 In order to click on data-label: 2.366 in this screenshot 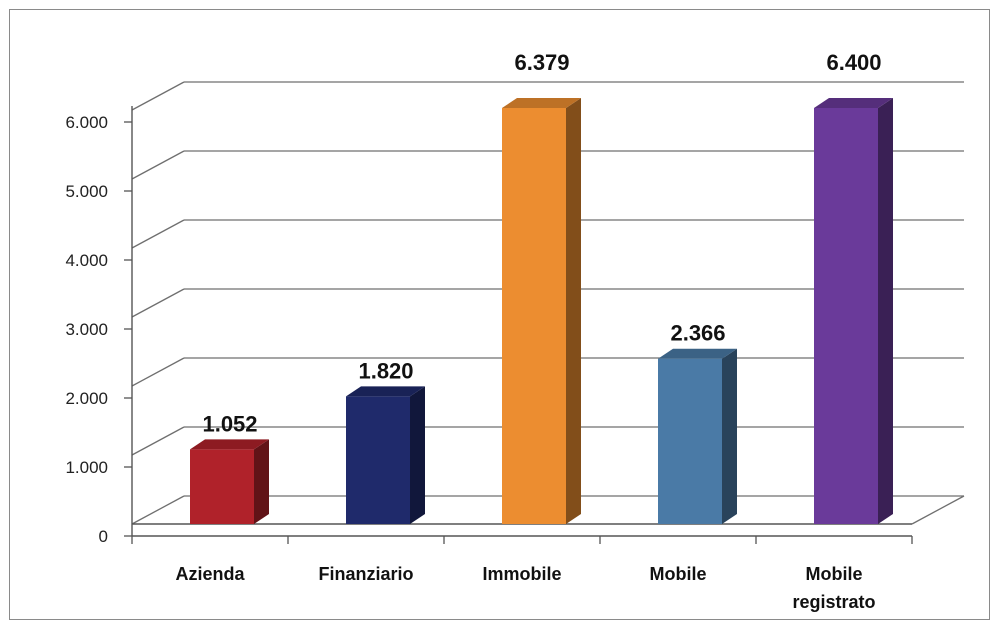, I will do `click(697, 333)`.